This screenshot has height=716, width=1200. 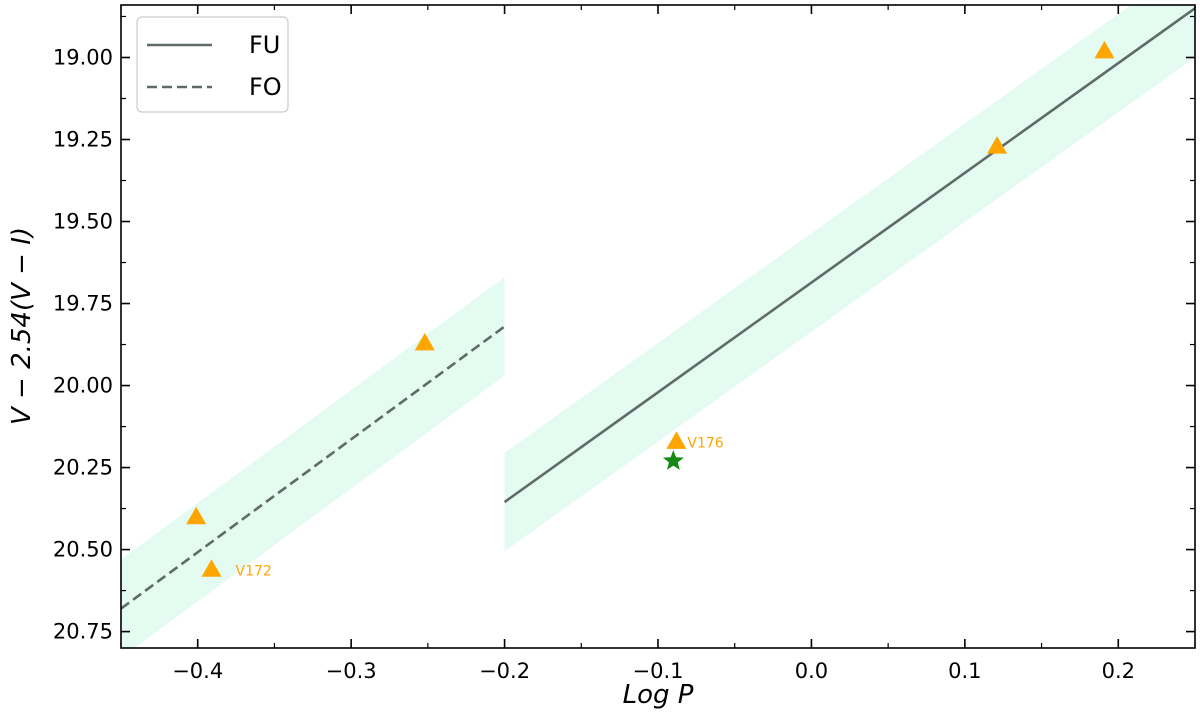 What do you see at coordinates (705, 443) in the screenshot?
I see `annotation-v176: V176` at bounding box center [705, 443].